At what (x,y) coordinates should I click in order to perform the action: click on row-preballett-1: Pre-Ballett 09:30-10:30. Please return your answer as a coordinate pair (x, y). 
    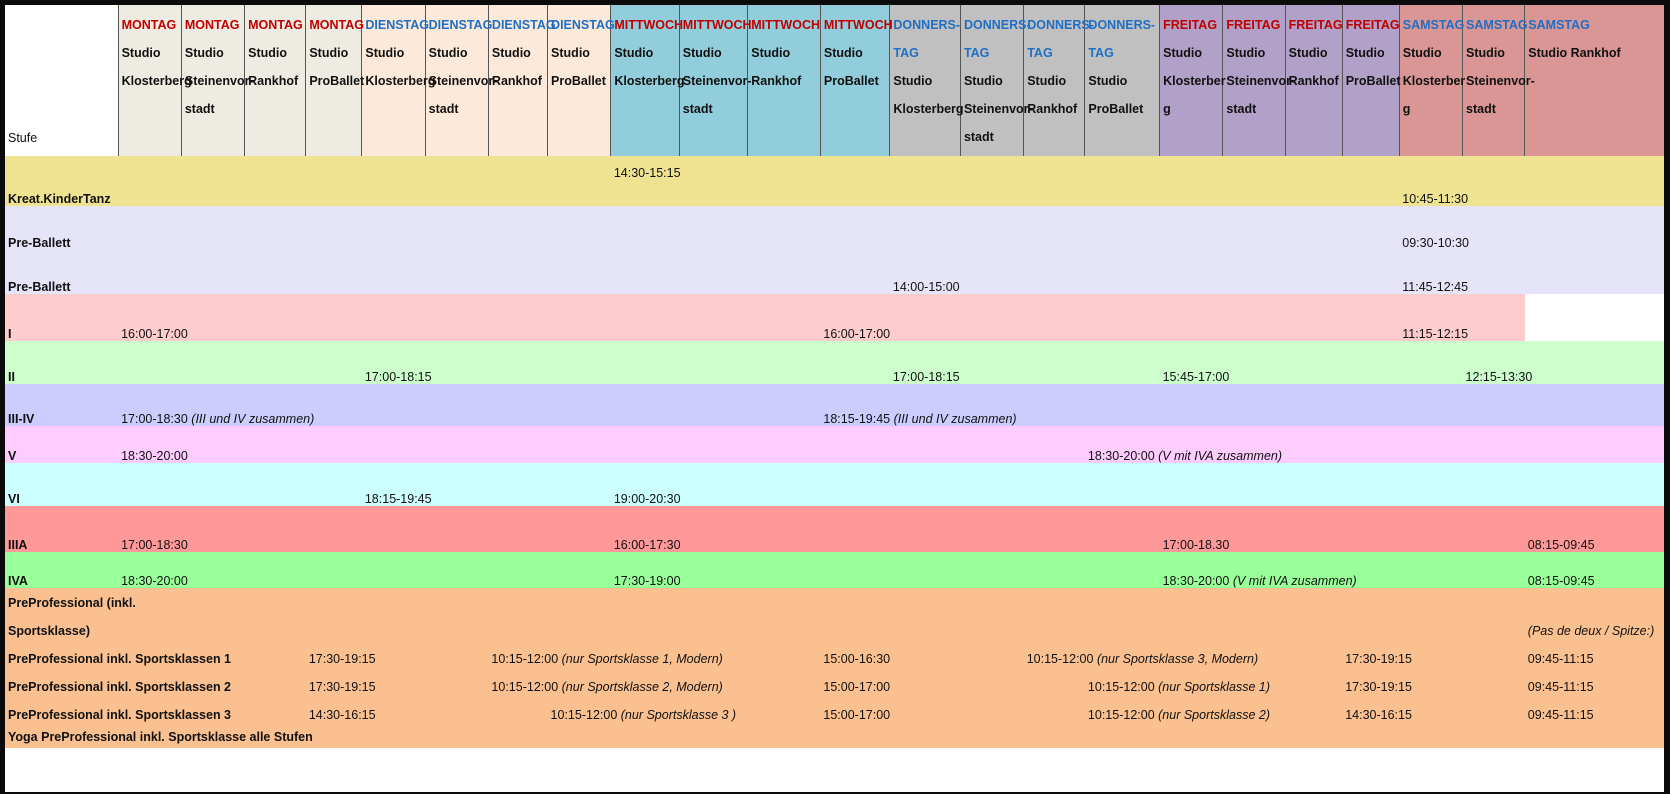
    Looking at the image, I should click on (834, 228).